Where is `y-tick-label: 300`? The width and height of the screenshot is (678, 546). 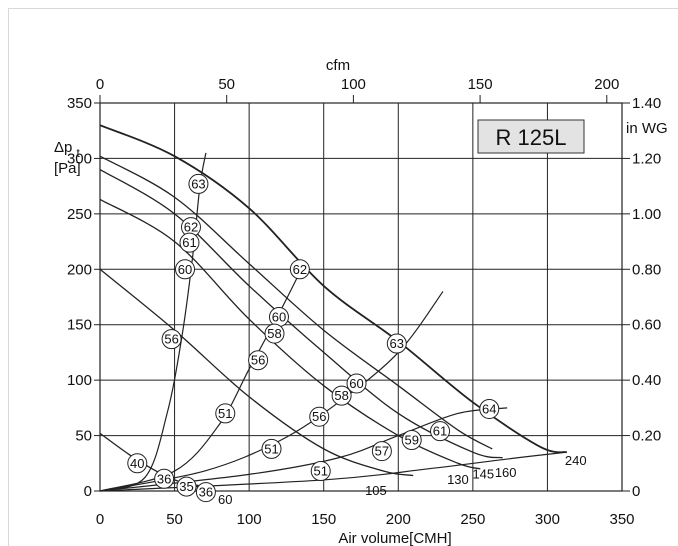 y-tick-label: 300 is located at coordinates (79, 158).